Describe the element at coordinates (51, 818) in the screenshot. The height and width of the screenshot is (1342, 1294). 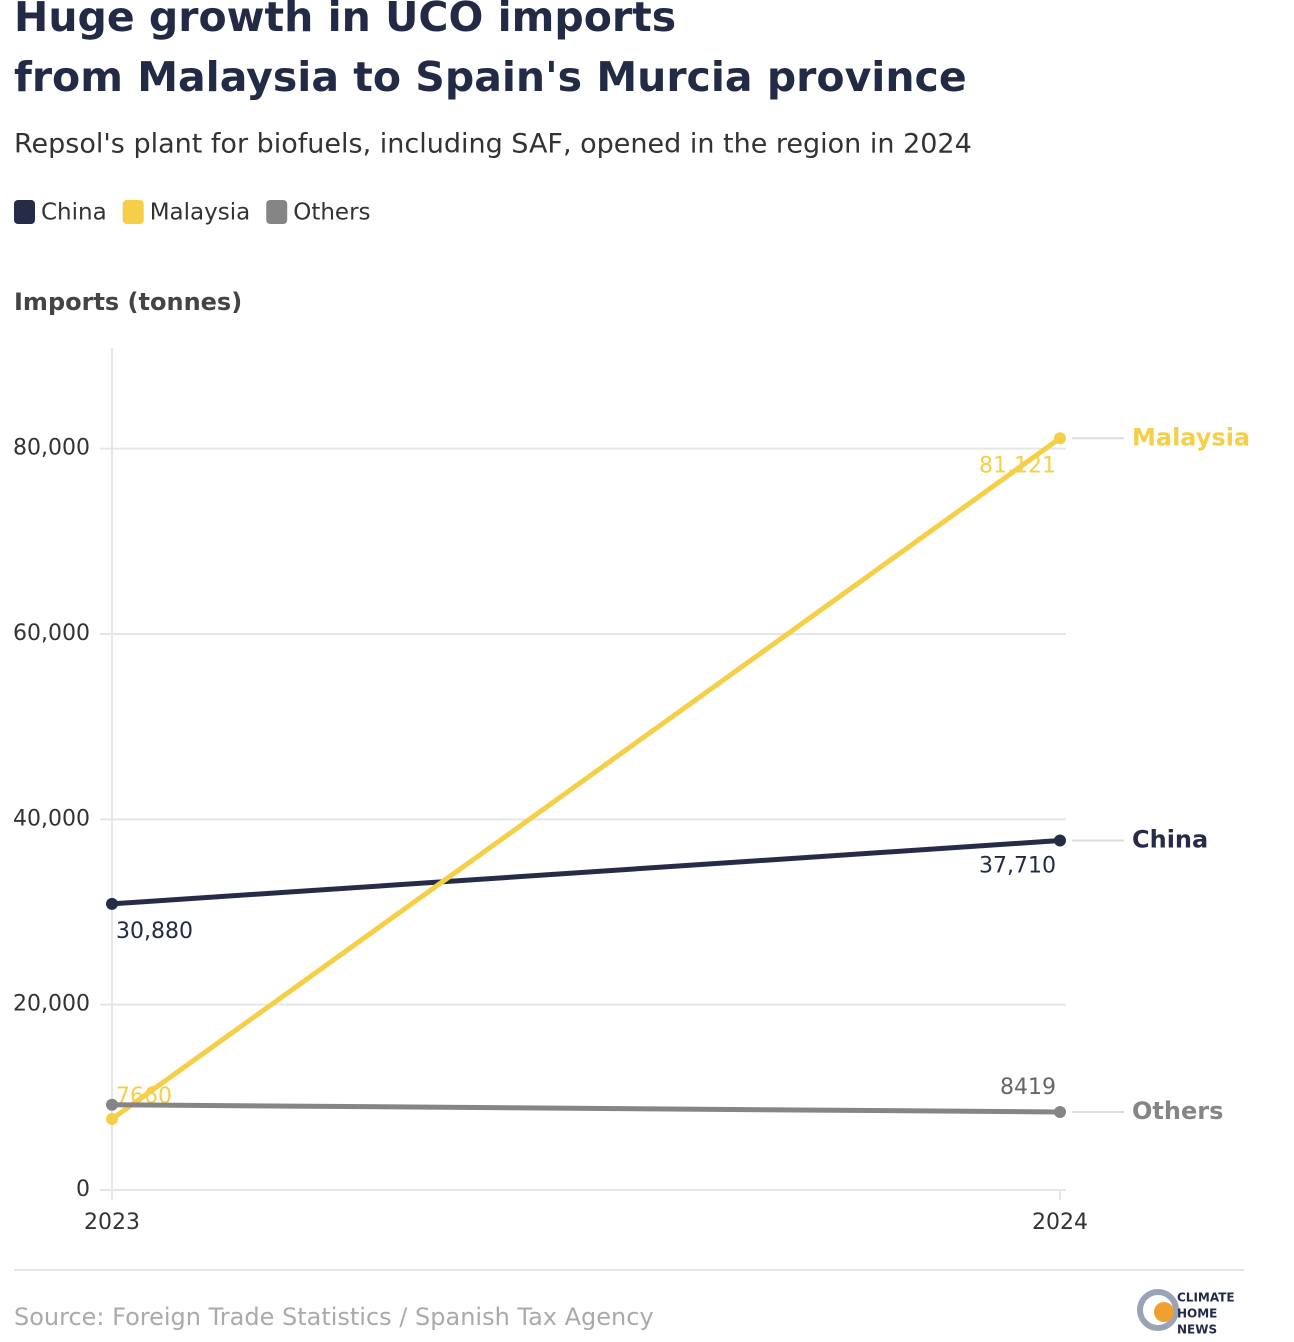
I see `y-tick-label: 40,000` at that location.